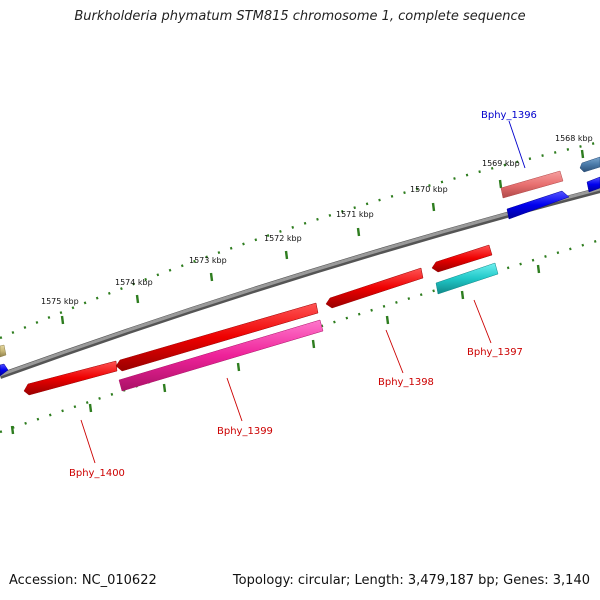 The width and height of the screenshot is (600, 600). What do you see at coordinates (406, 382) in the screenshot?
I see `gene-label-bphy-1398: Bphy_1398` at bounding box center [406, 382].